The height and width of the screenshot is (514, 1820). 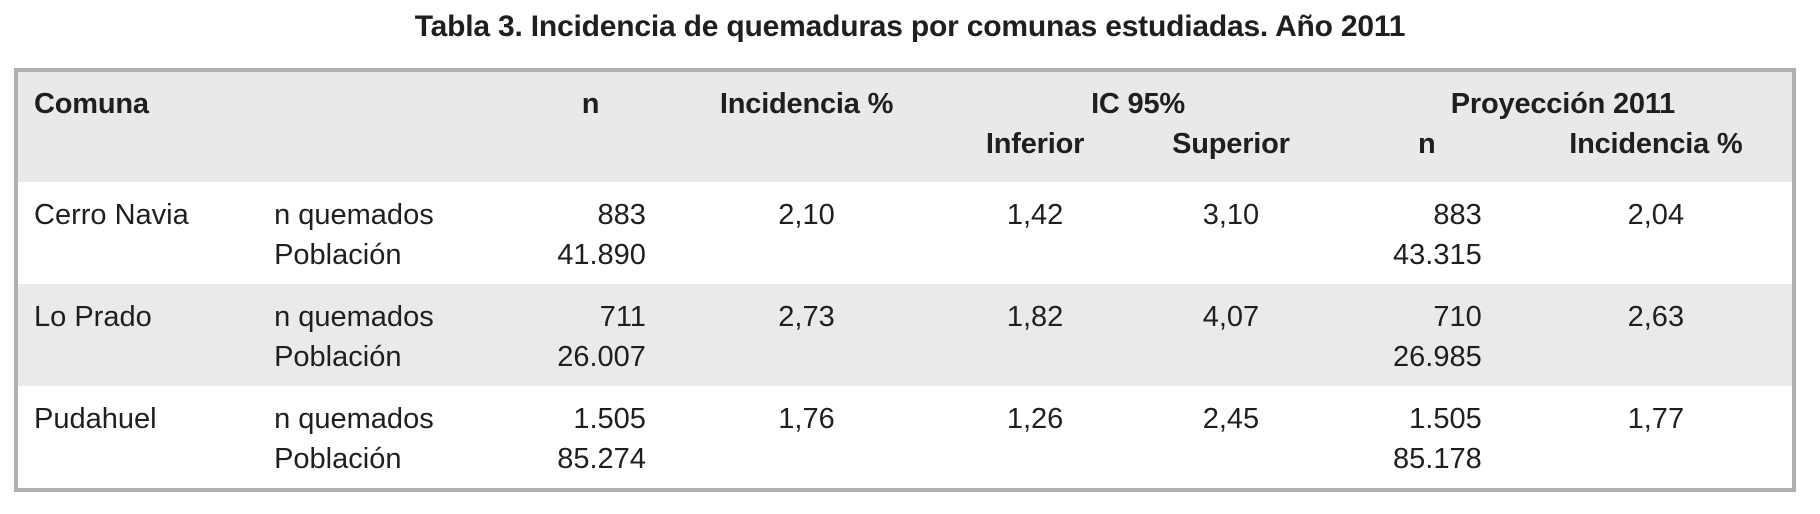 I want to click on ic-inferior-value: 1,82, so click(x=1035, y=335).